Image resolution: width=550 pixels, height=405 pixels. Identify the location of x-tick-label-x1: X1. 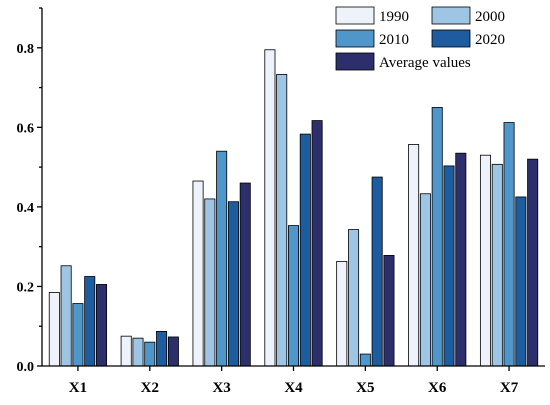
(78, 388).